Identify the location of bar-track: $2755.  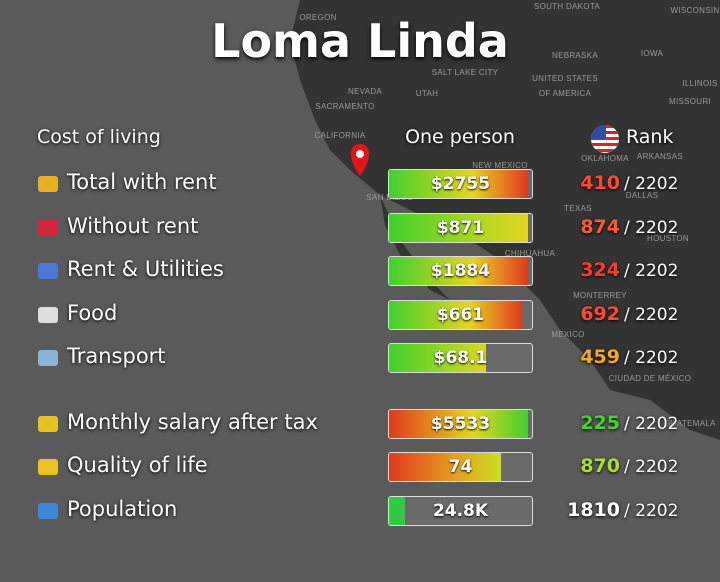
(460, 184).